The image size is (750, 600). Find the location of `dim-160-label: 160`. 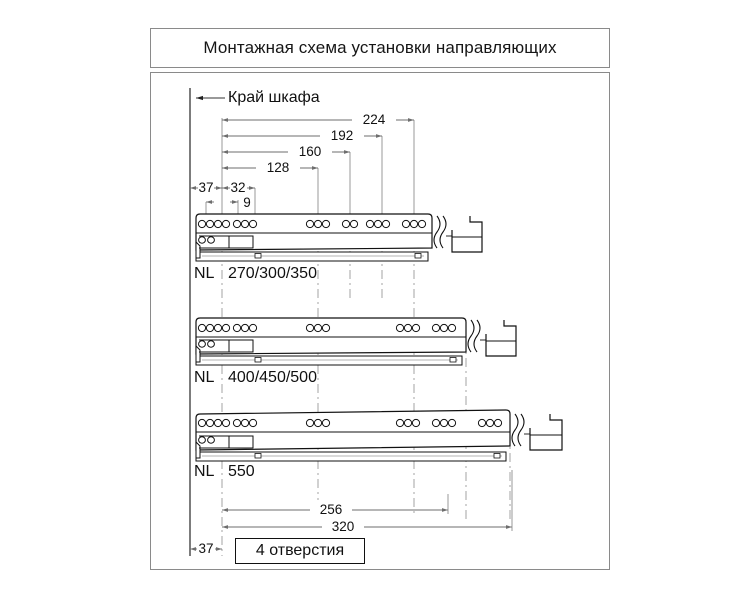

dim-160-label: 160 is located at coordinates (310, 151).